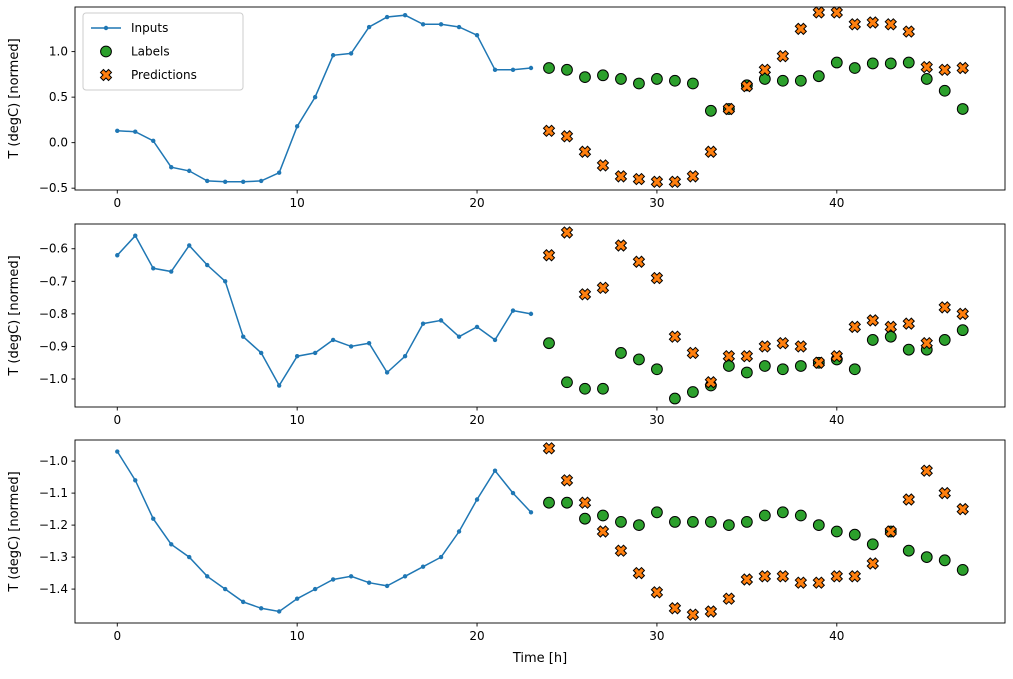 This screenshot has height=679, width=1013. What do you see at coordinates (106, 28) in the screenshot?
I see `legend-inputs-dot-sample` at bounding box center [106, 28].